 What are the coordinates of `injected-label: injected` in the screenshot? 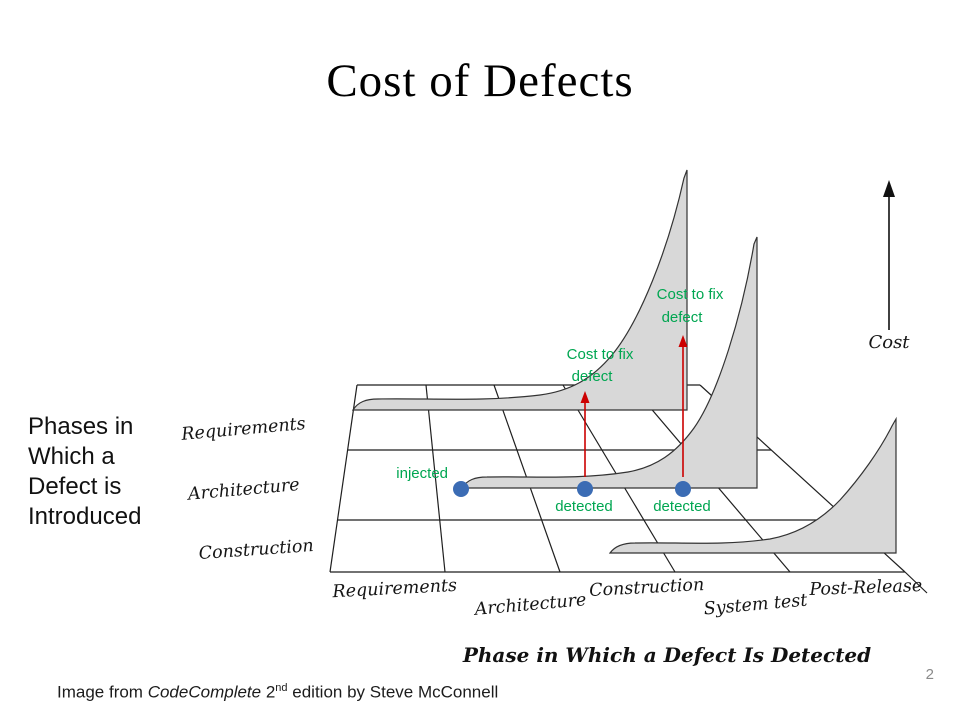 It's located at (422, 473).